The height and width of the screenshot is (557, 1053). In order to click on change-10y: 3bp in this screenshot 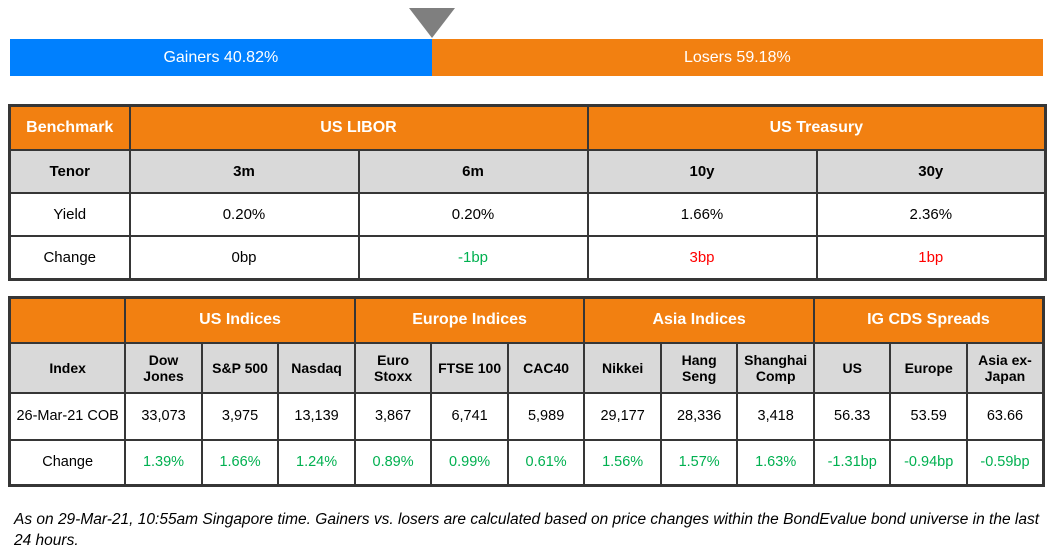, I will do `click(702, 258)`.